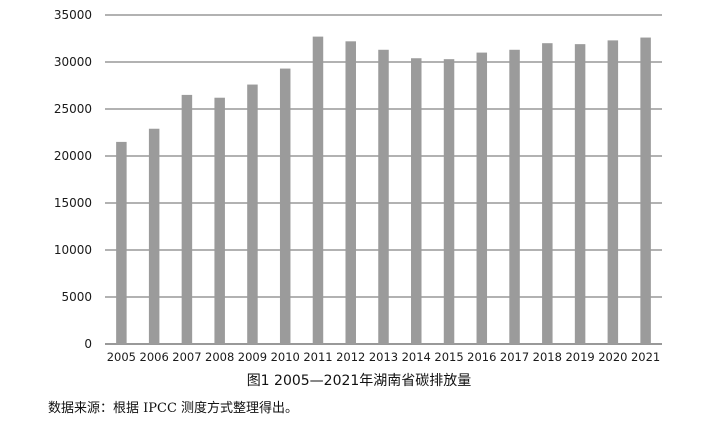 This screenshot has height=422, width=718. What do you see at coordinates (449, 202) in the screenshot?
I see `bar-2015` at bounding box center [449, 202].